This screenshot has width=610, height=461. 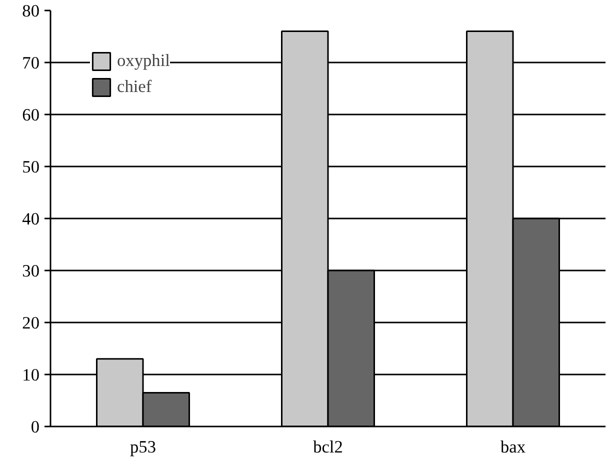 I want to click on x-tick-label: bcl2, so click(x=328, y=447).